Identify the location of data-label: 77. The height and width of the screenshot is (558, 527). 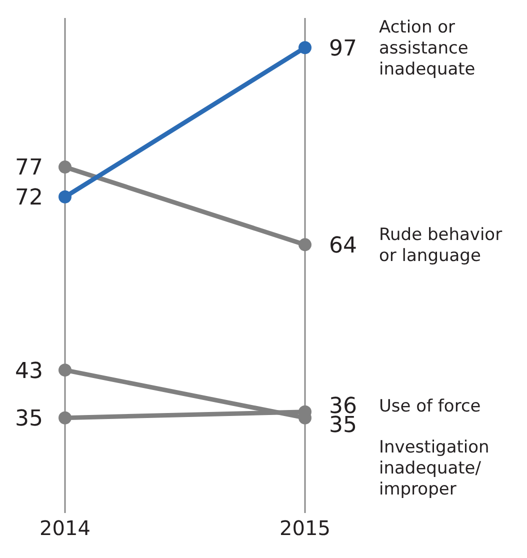
(29, 168).